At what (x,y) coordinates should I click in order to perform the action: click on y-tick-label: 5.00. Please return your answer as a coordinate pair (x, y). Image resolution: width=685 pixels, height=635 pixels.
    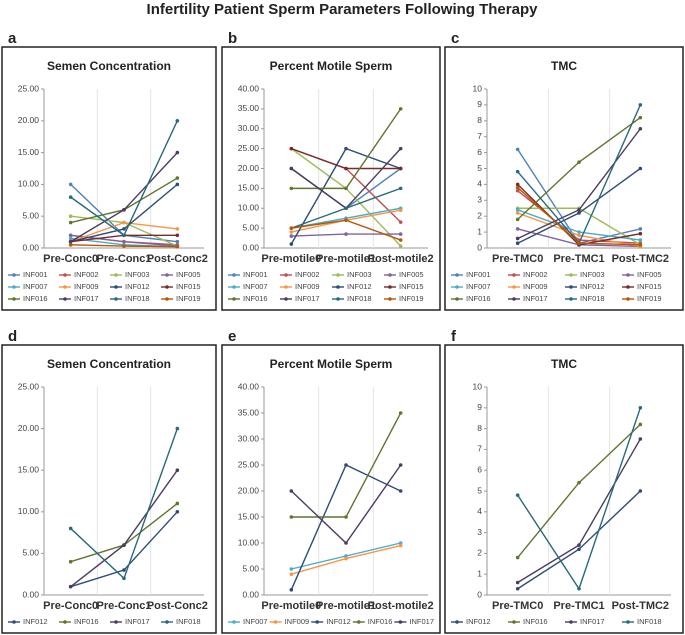
    Looking at the image, I should click on (30, 215).